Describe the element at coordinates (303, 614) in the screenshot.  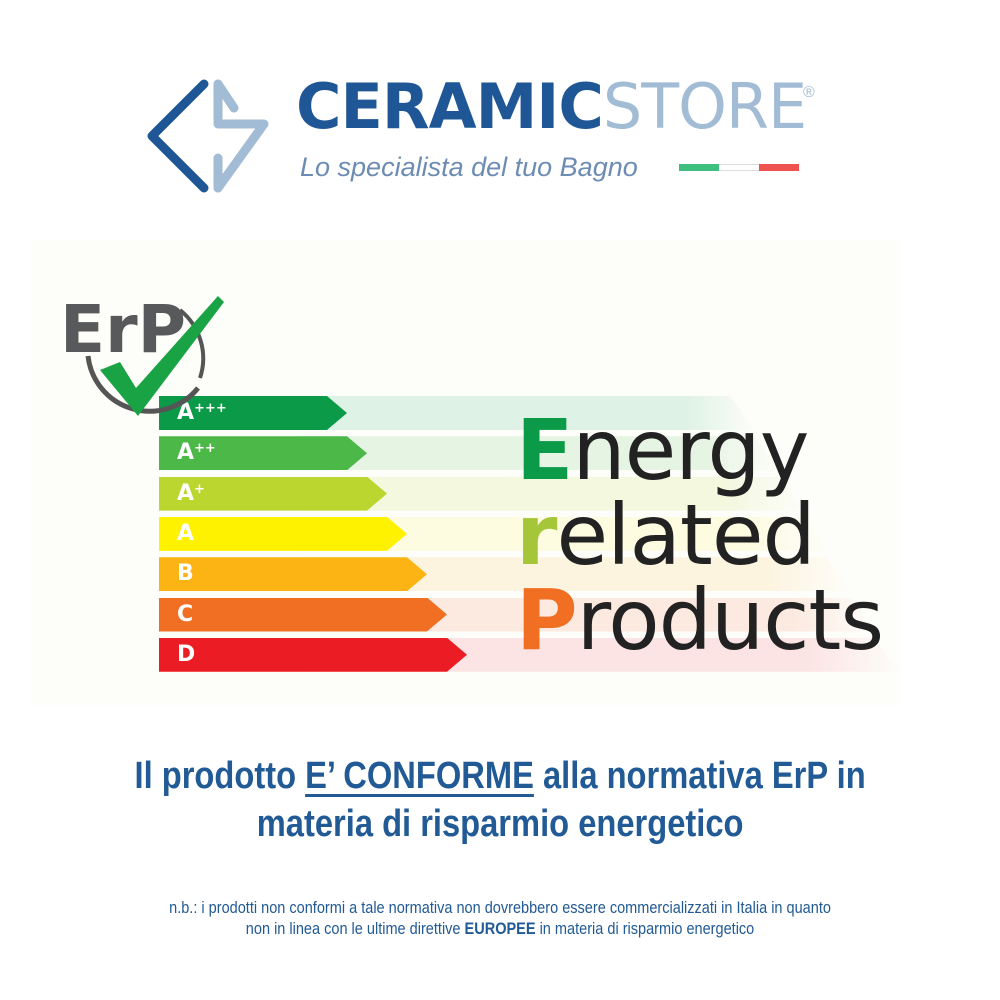
I see `energy-class-bar: C` at that location.